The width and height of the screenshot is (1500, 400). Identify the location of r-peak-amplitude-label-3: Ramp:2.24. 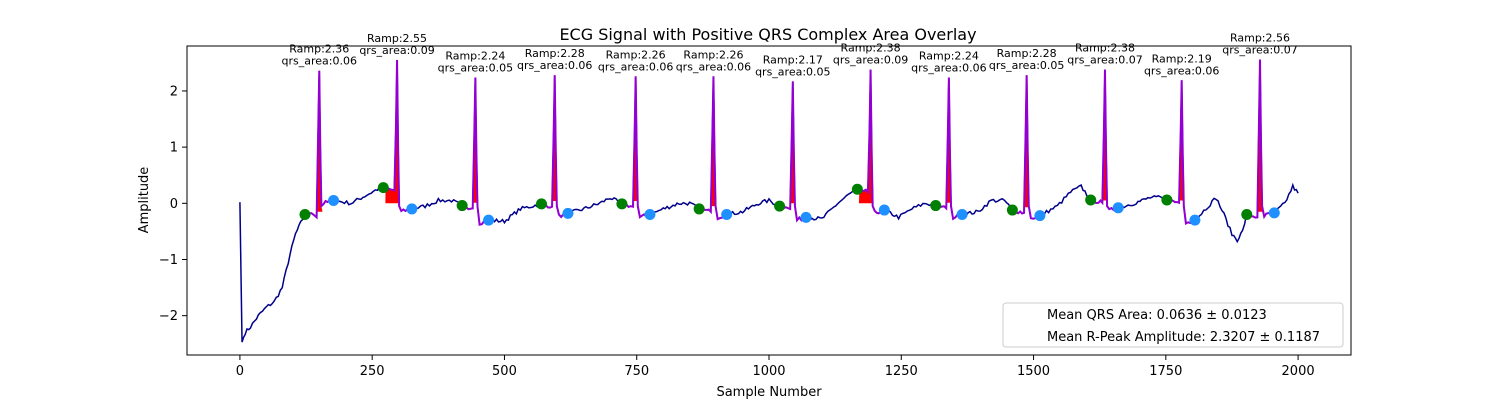
(475, 55).